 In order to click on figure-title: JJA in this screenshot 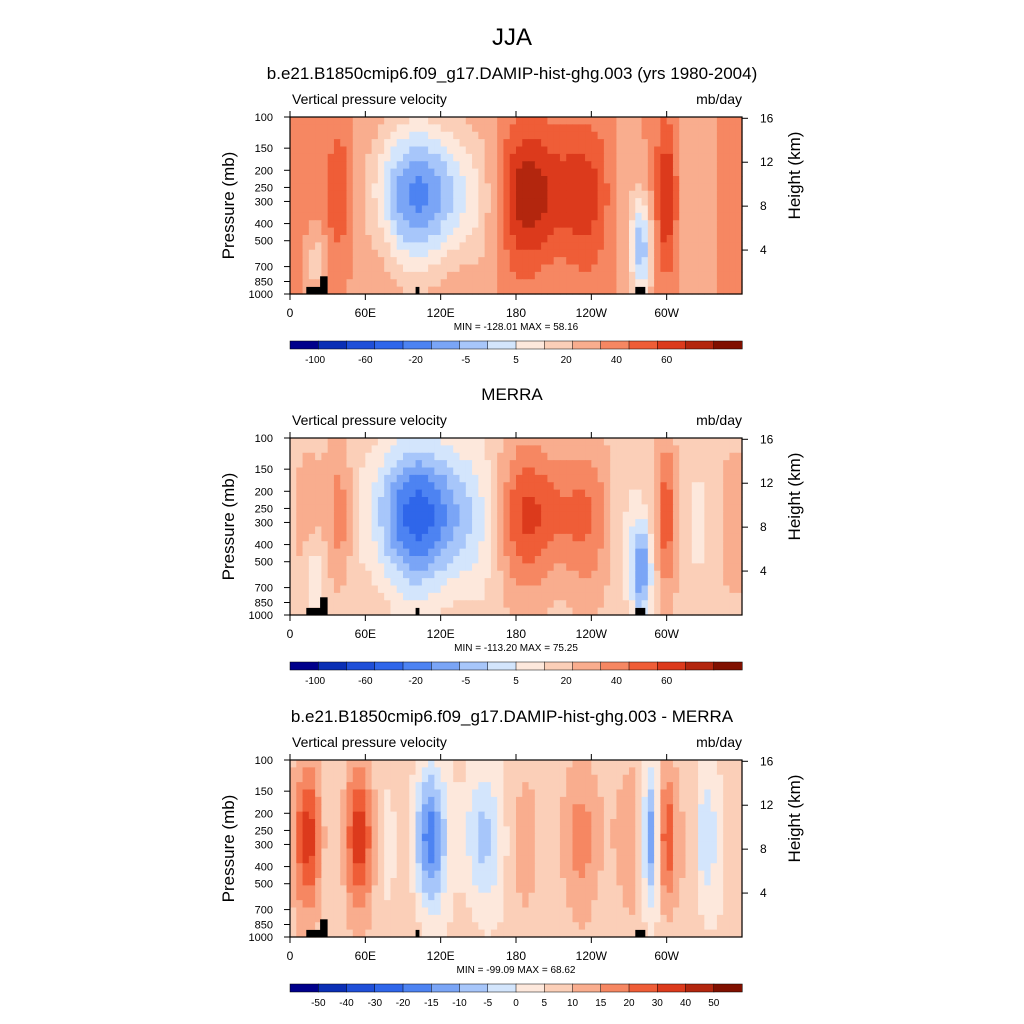, I will do `click(512, 37)`.